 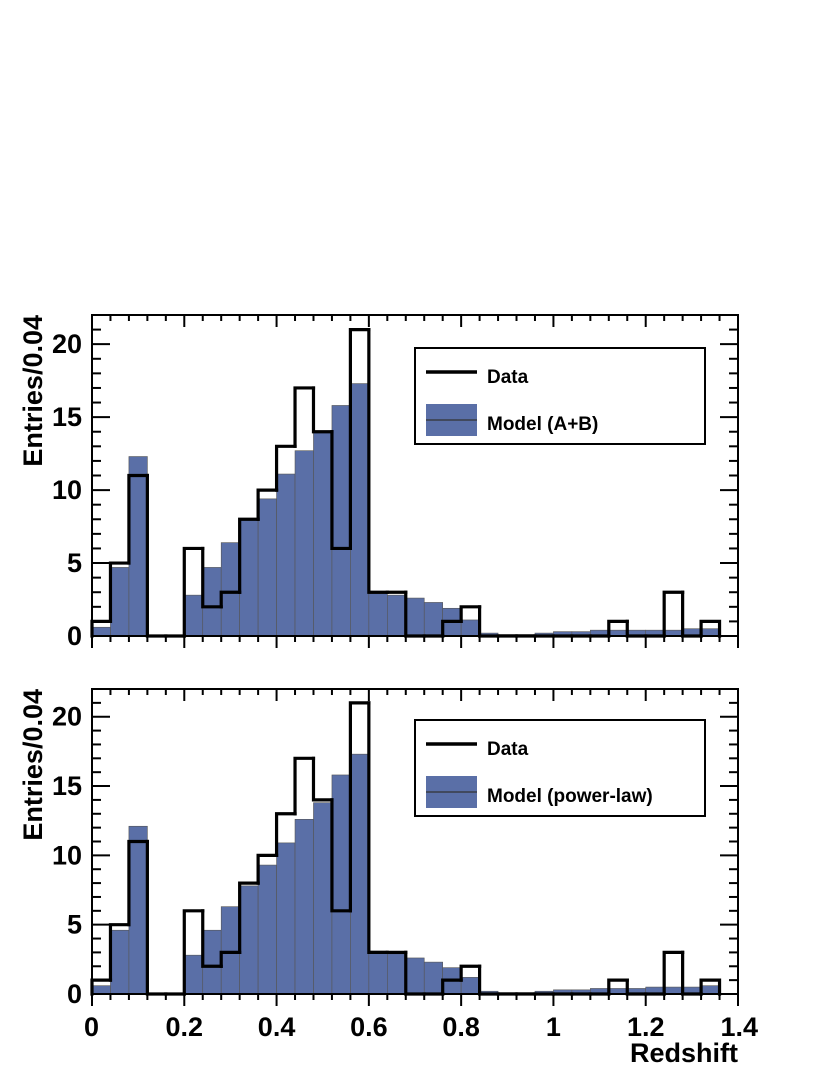 What do you see at coordinates (739, 1027) in the screenshot?
I see `x-tick-label: 1.4` at bounding box center [739, 1027].